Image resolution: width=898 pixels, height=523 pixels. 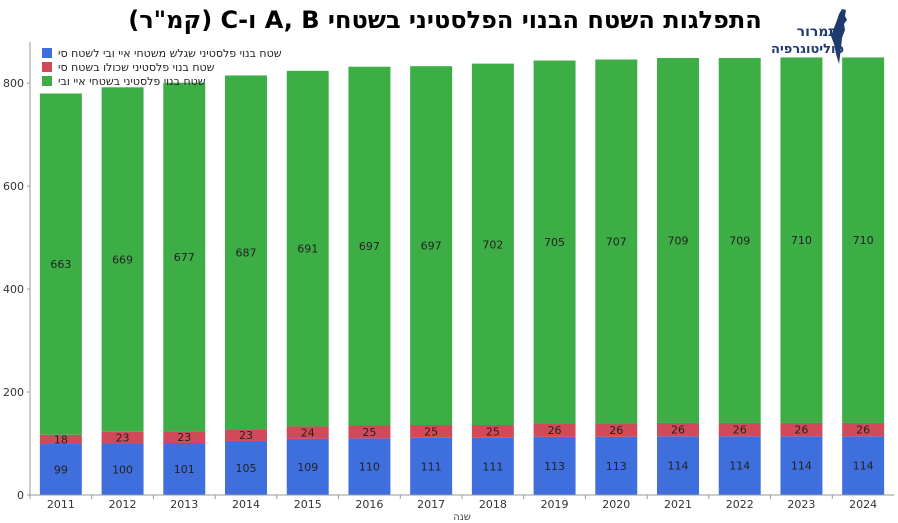 I want to click on israel-map-icon, so click(x=839, y=36).